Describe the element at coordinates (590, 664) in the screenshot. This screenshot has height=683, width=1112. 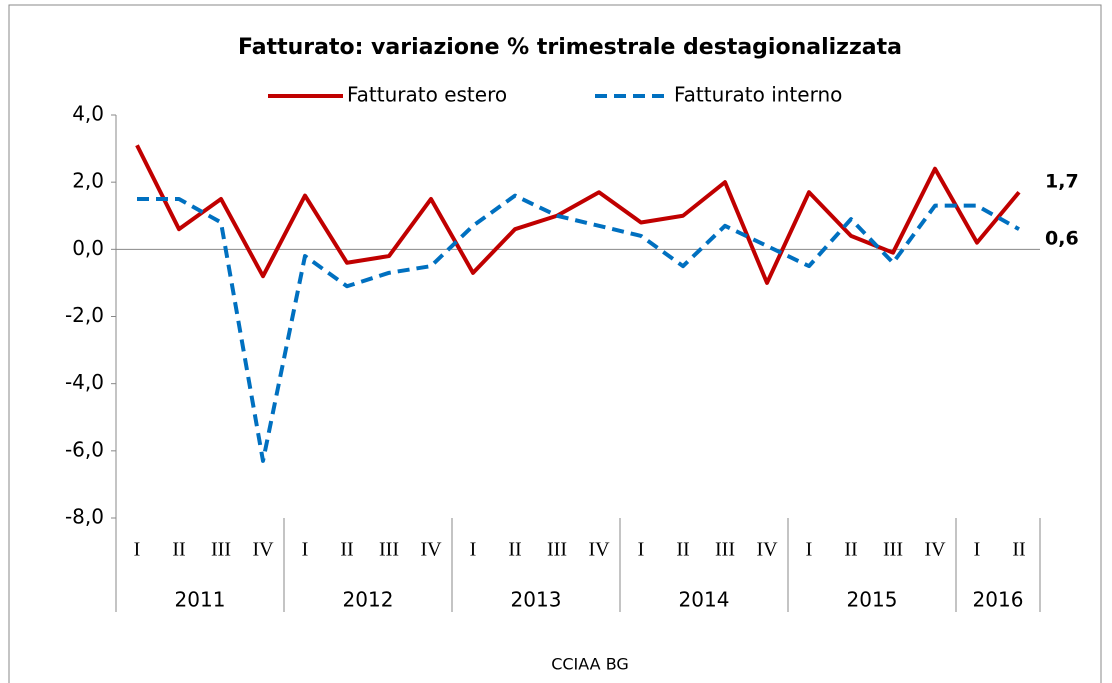
I see `source: CCIAA BG` at that location.